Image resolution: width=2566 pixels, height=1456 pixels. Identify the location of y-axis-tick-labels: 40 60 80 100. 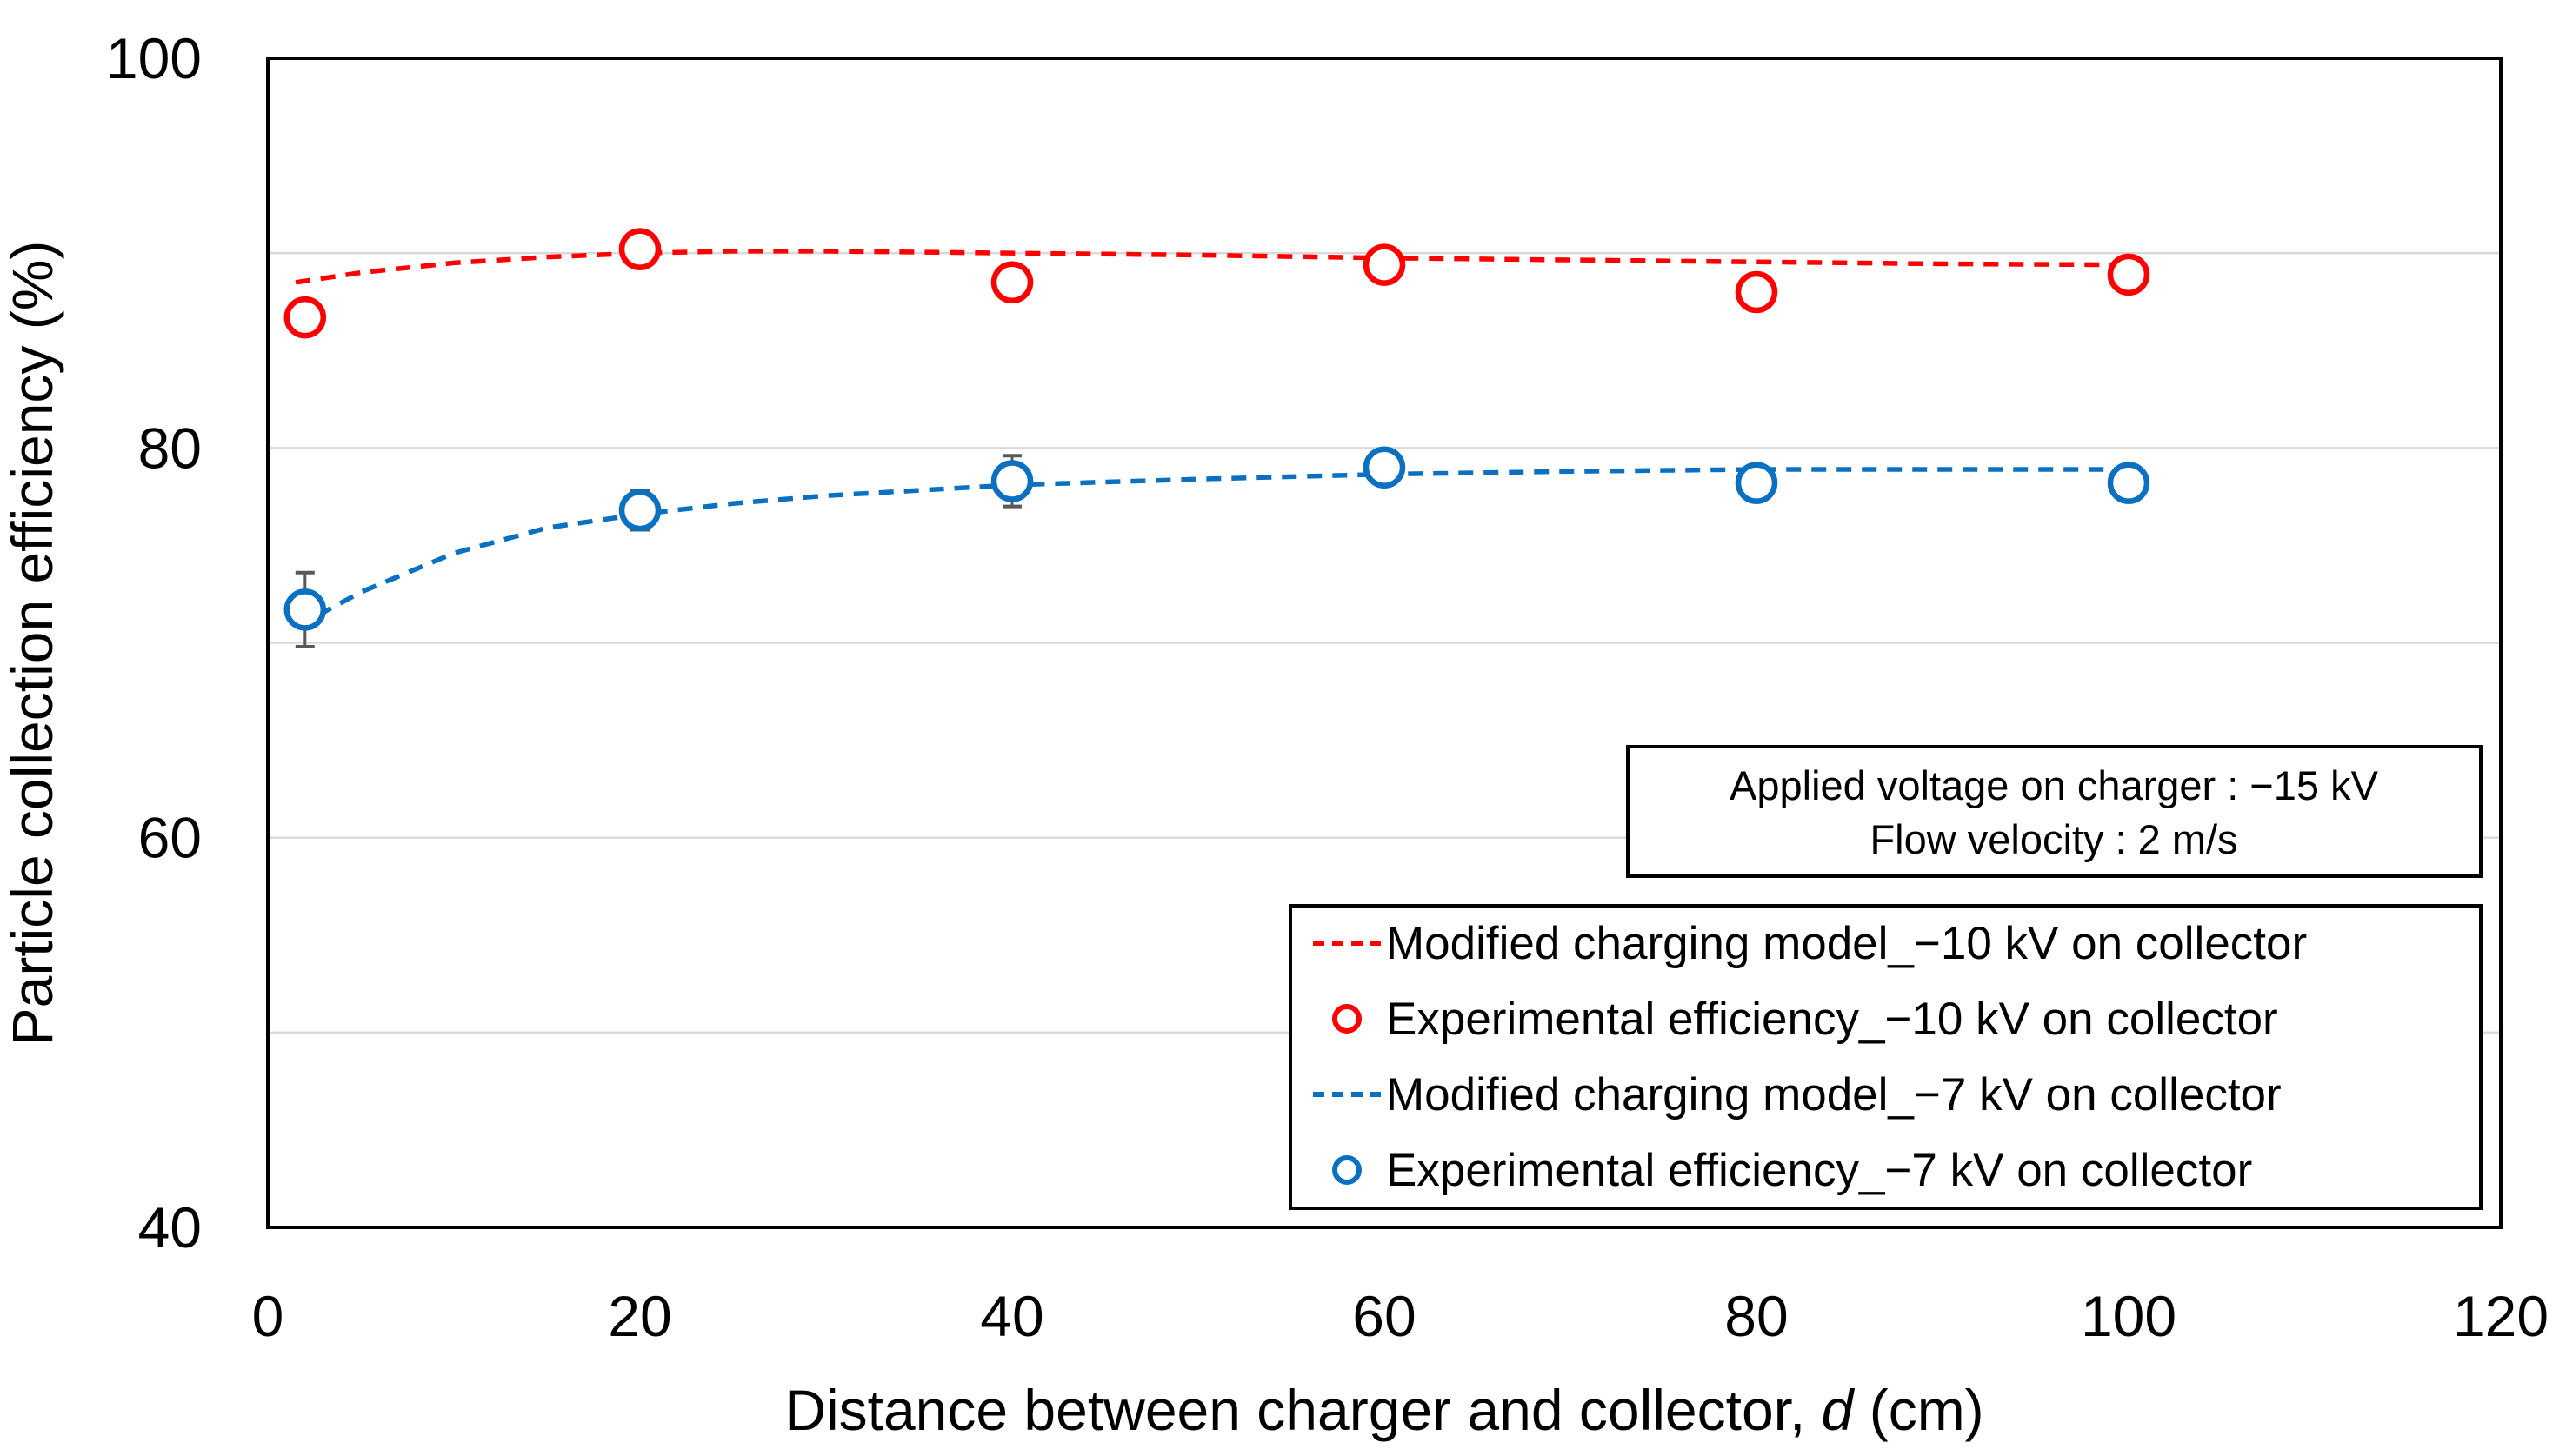
(154, 643).